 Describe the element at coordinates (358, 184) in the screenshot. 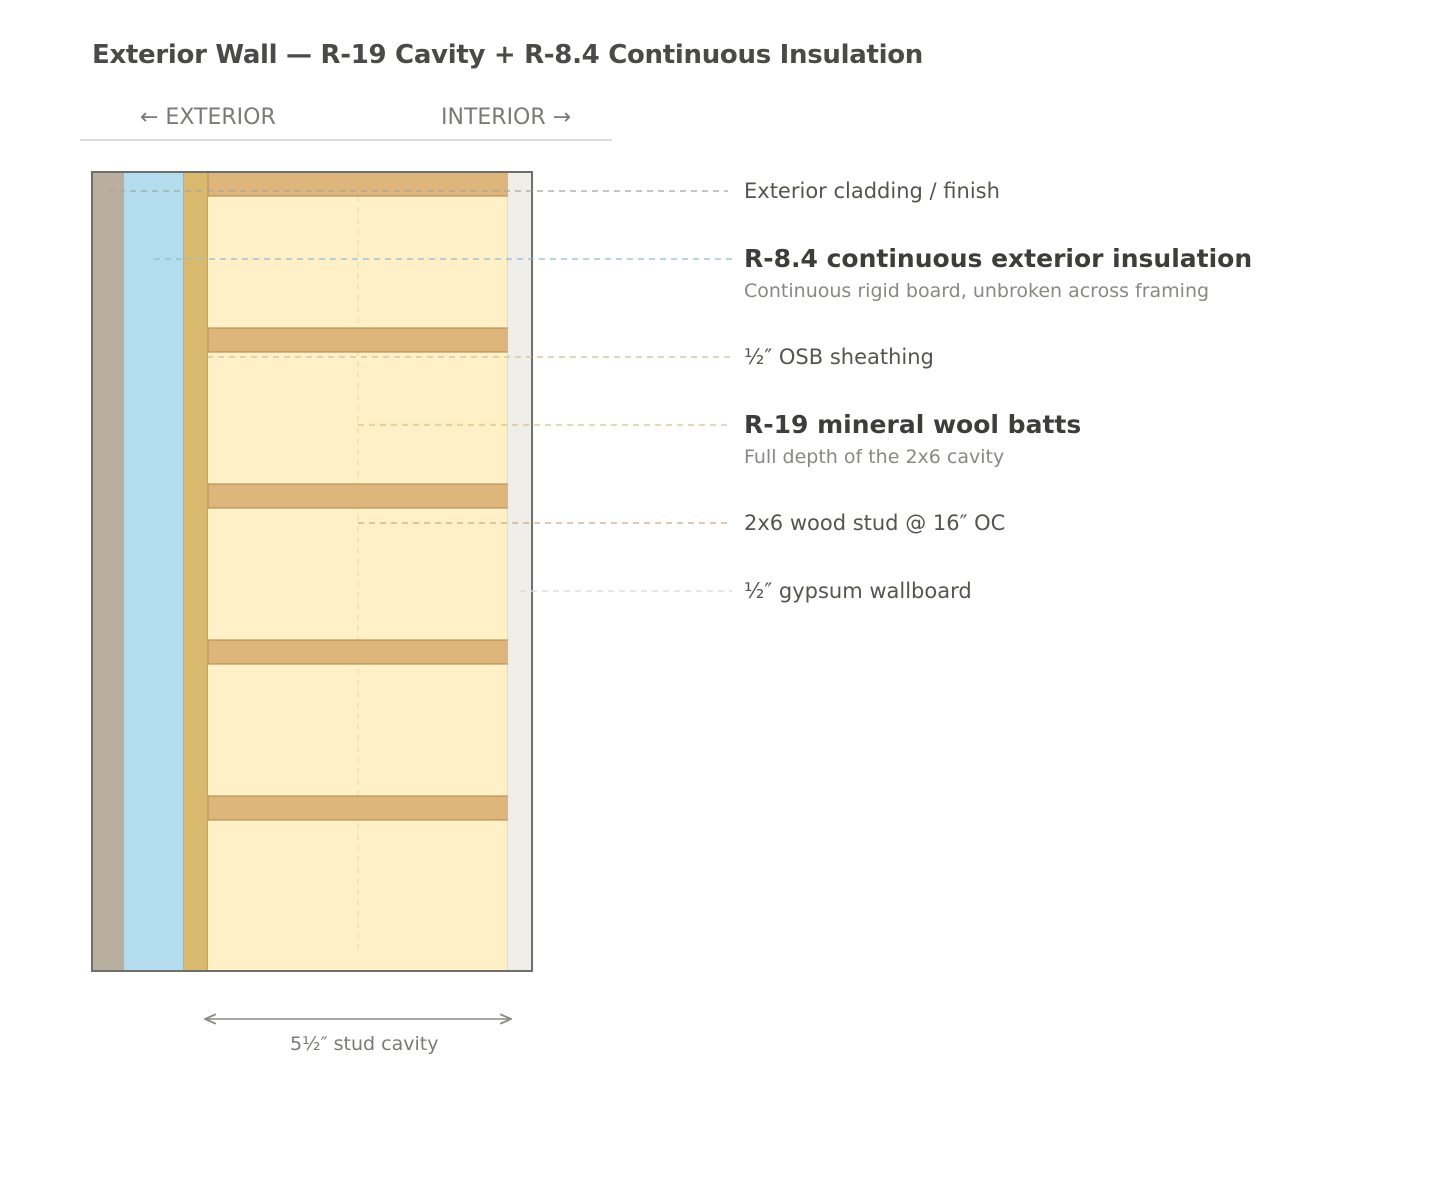

I see `stud-top-plate` at that location.